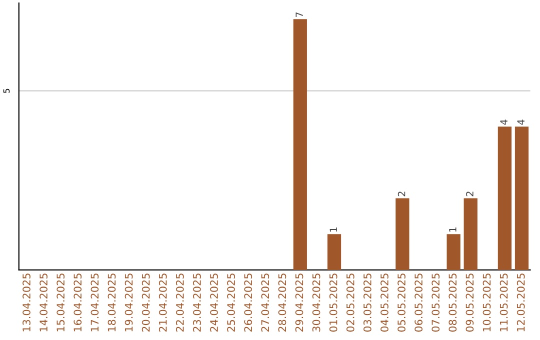 This screenshot has width=540, height=340. I want to click on x-tick-label: 05.05.2025, so click(402, 303).